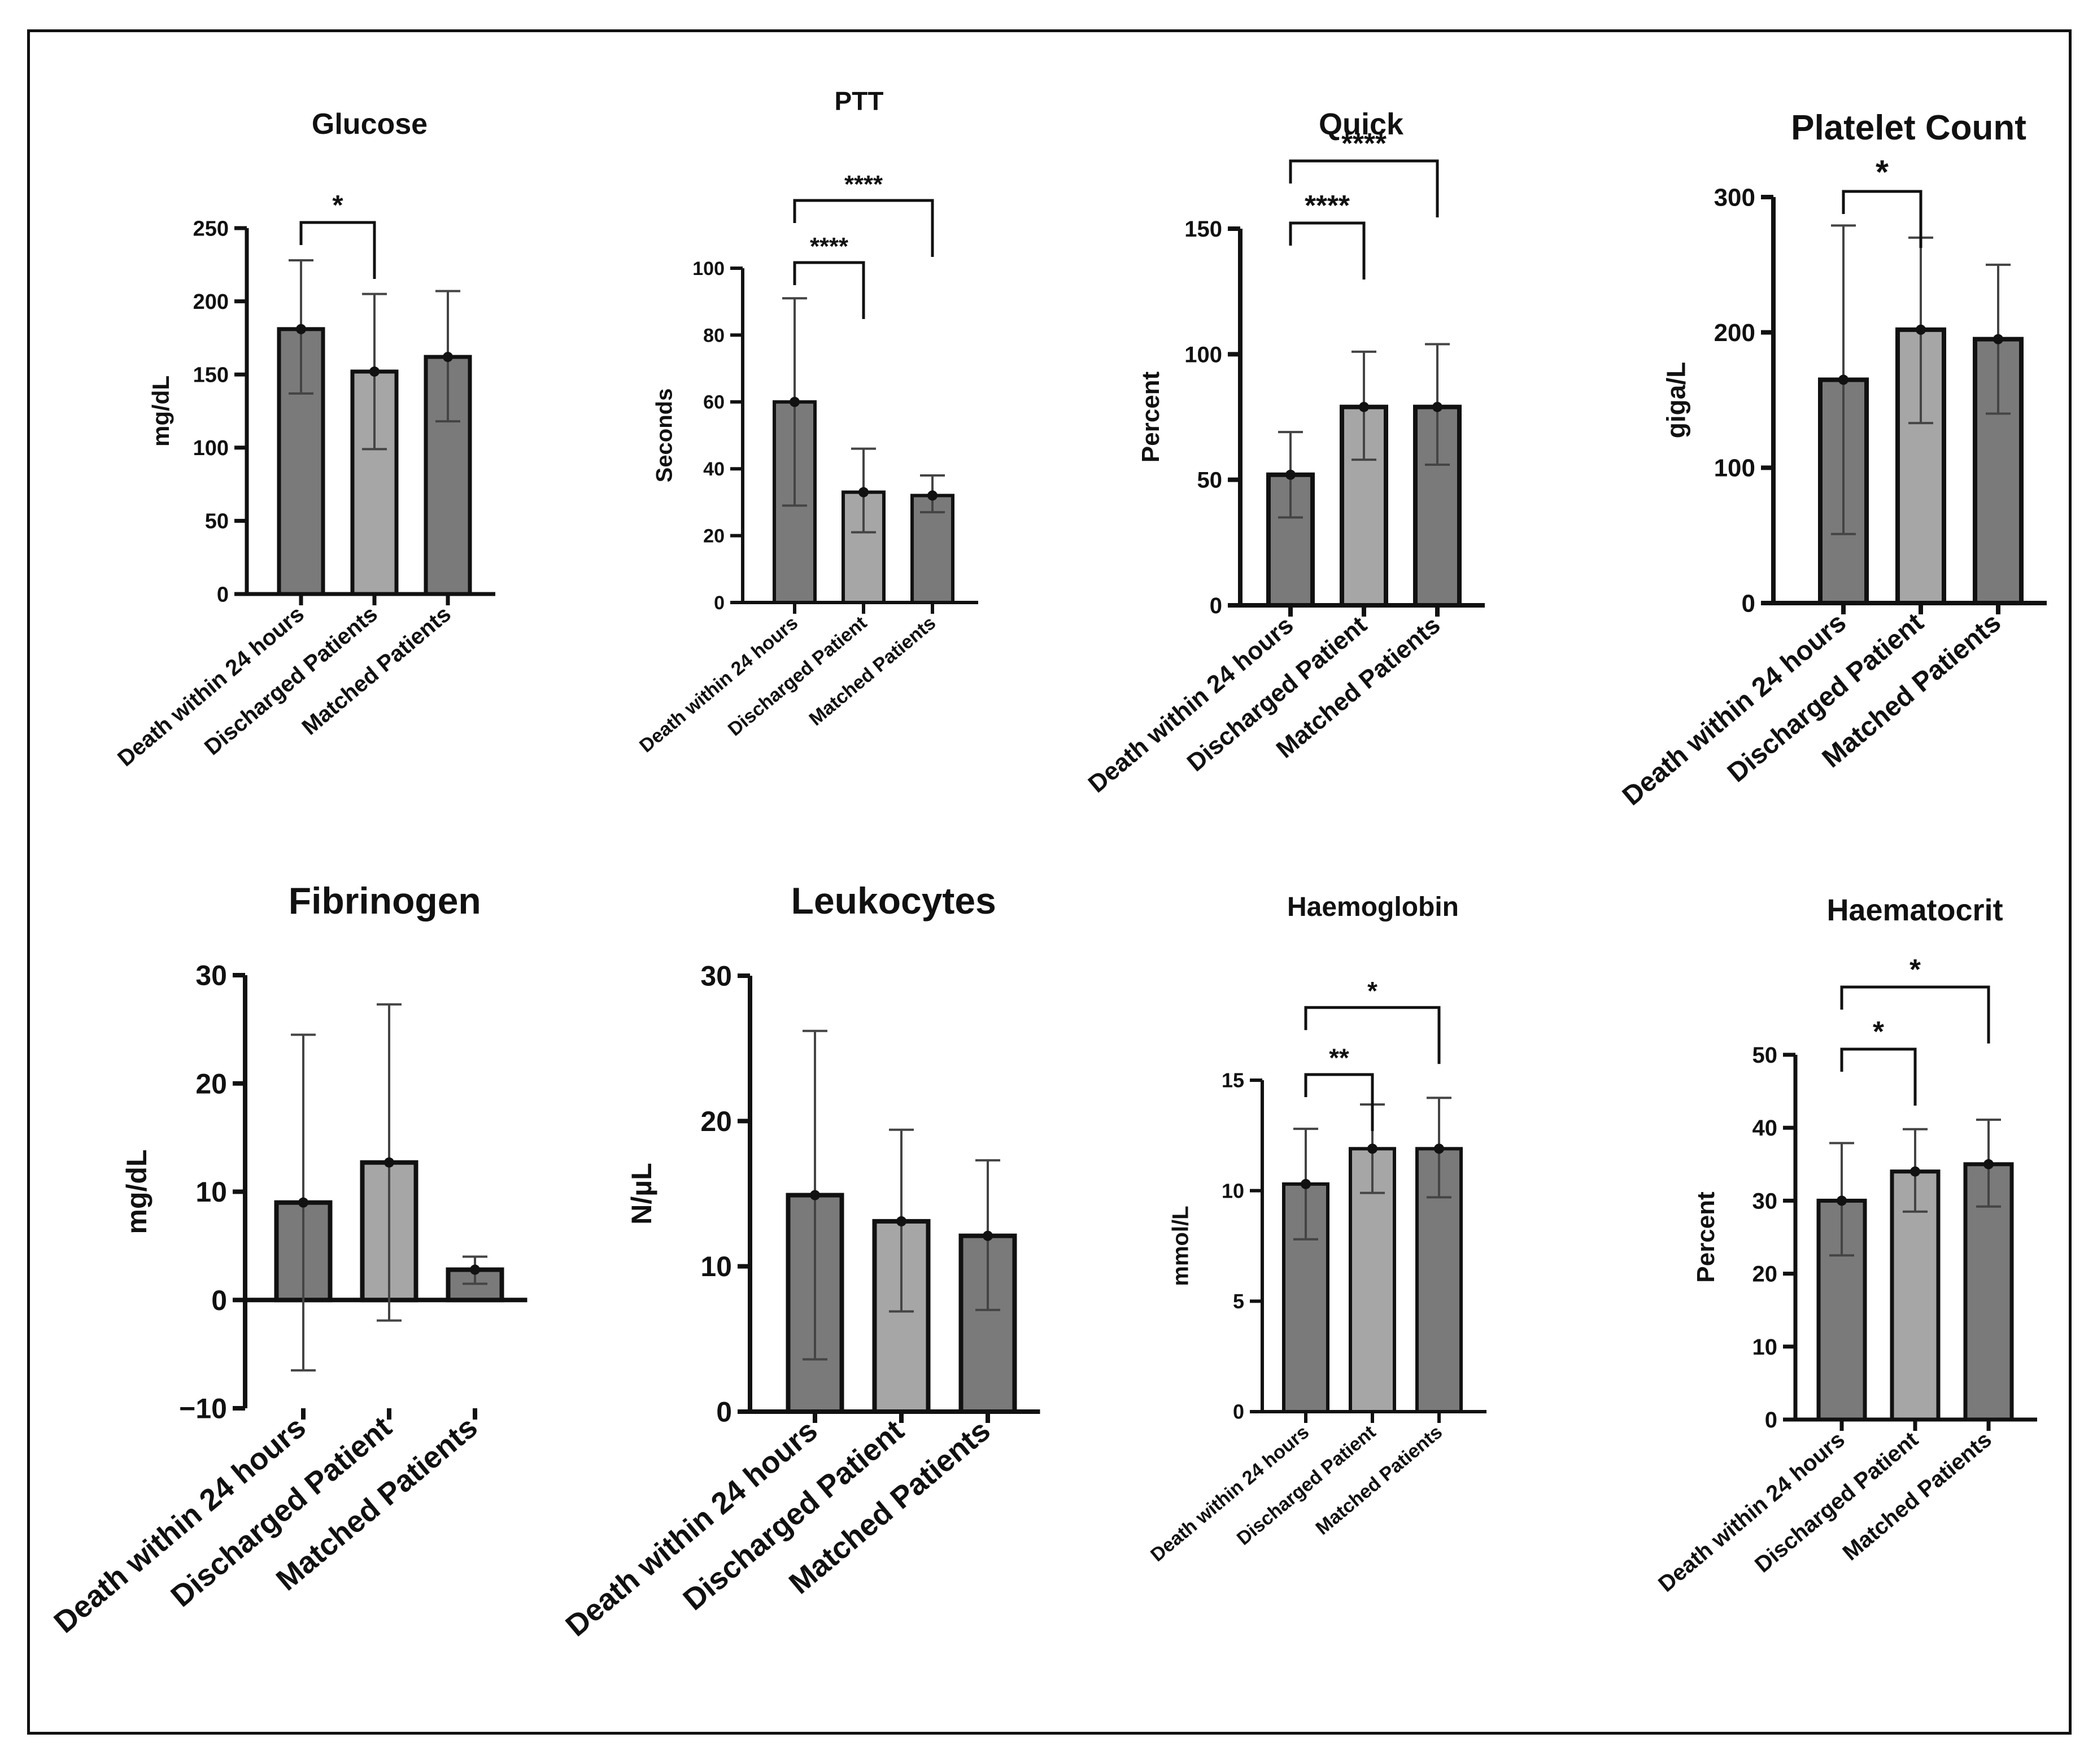 This screenshot has width=2097, height=1764. Describe the element at coordinates (1908, 127) in the screenshot. I see `chart-title: Platelet Count` at that location.